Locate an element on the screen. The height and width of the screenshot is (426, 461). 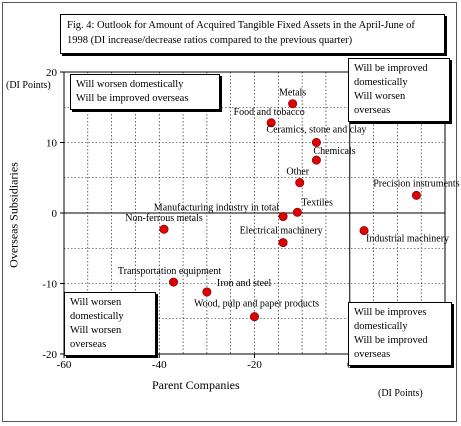
point-label: Other is located at coordinates (297, 172).